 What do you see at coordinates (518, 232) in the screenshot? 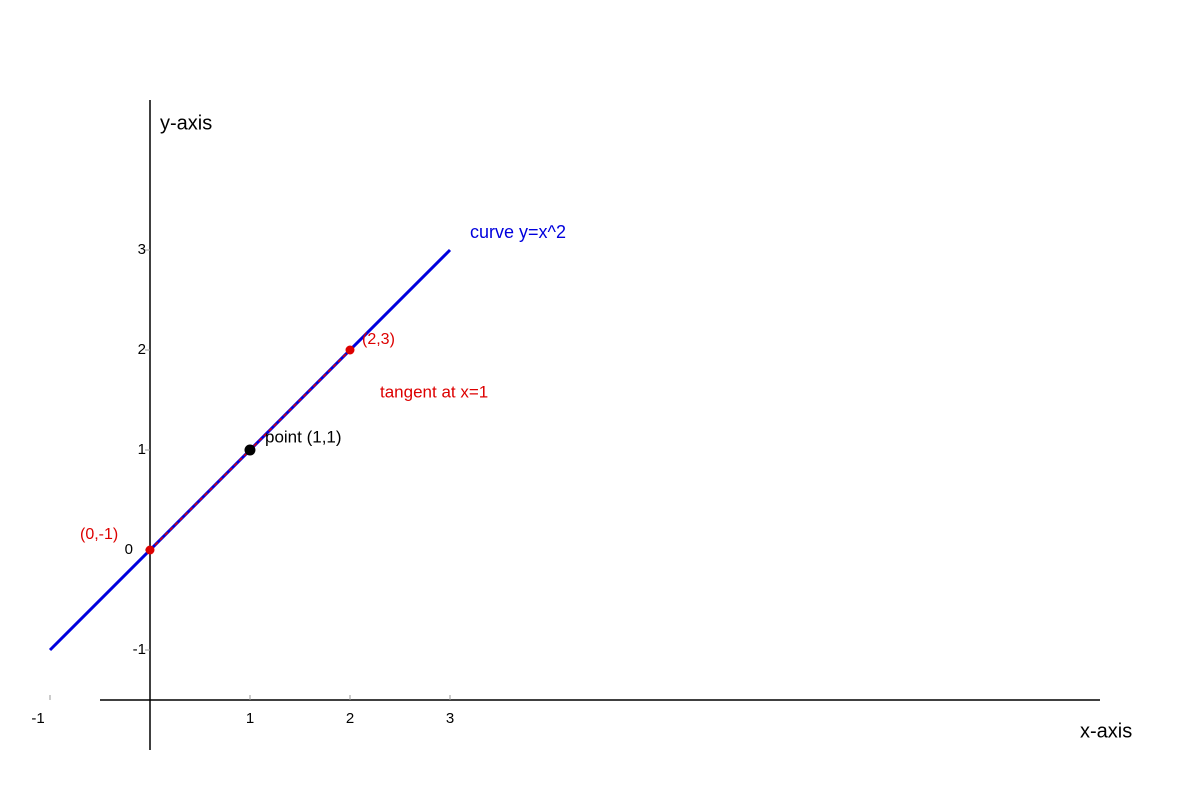
I see `series-label: curve y=x^2` at bounding box center [518, 232].